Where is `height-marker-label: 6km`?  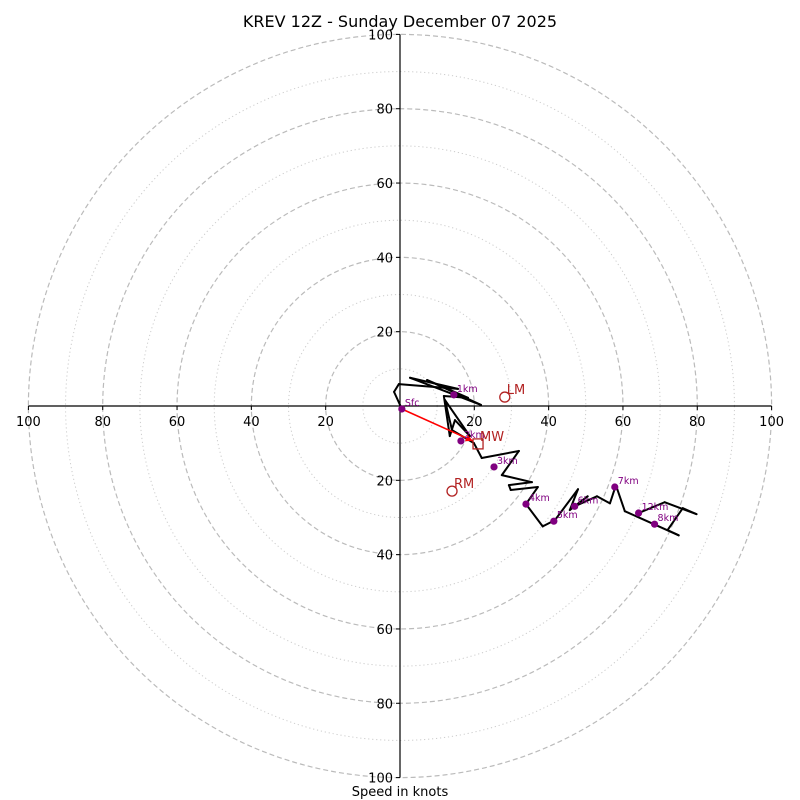
height-marker-label: 6km is located at coordinates (588, 500).